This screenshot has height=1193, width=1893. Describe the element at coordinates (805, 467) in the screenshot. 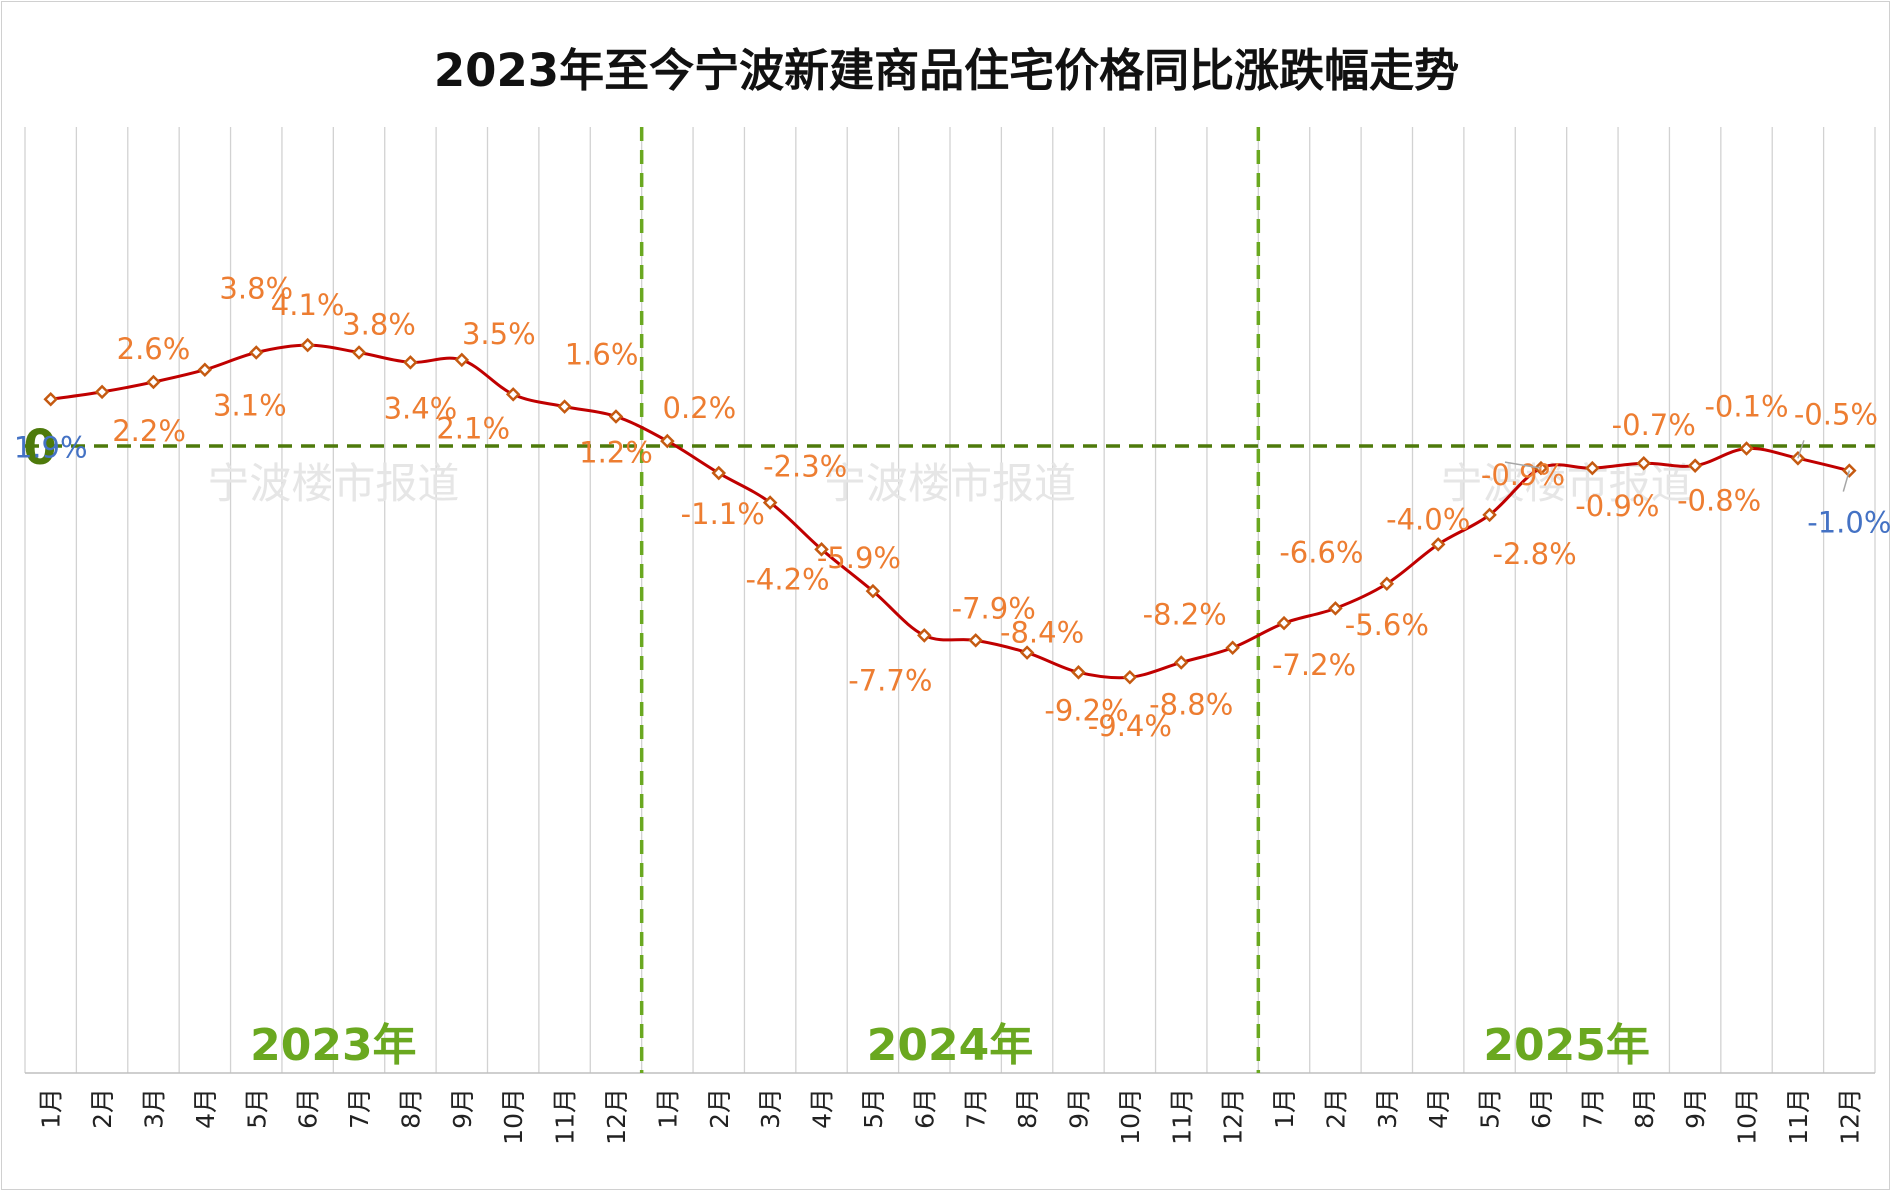

I see `data-label: -2.3%` at that location.